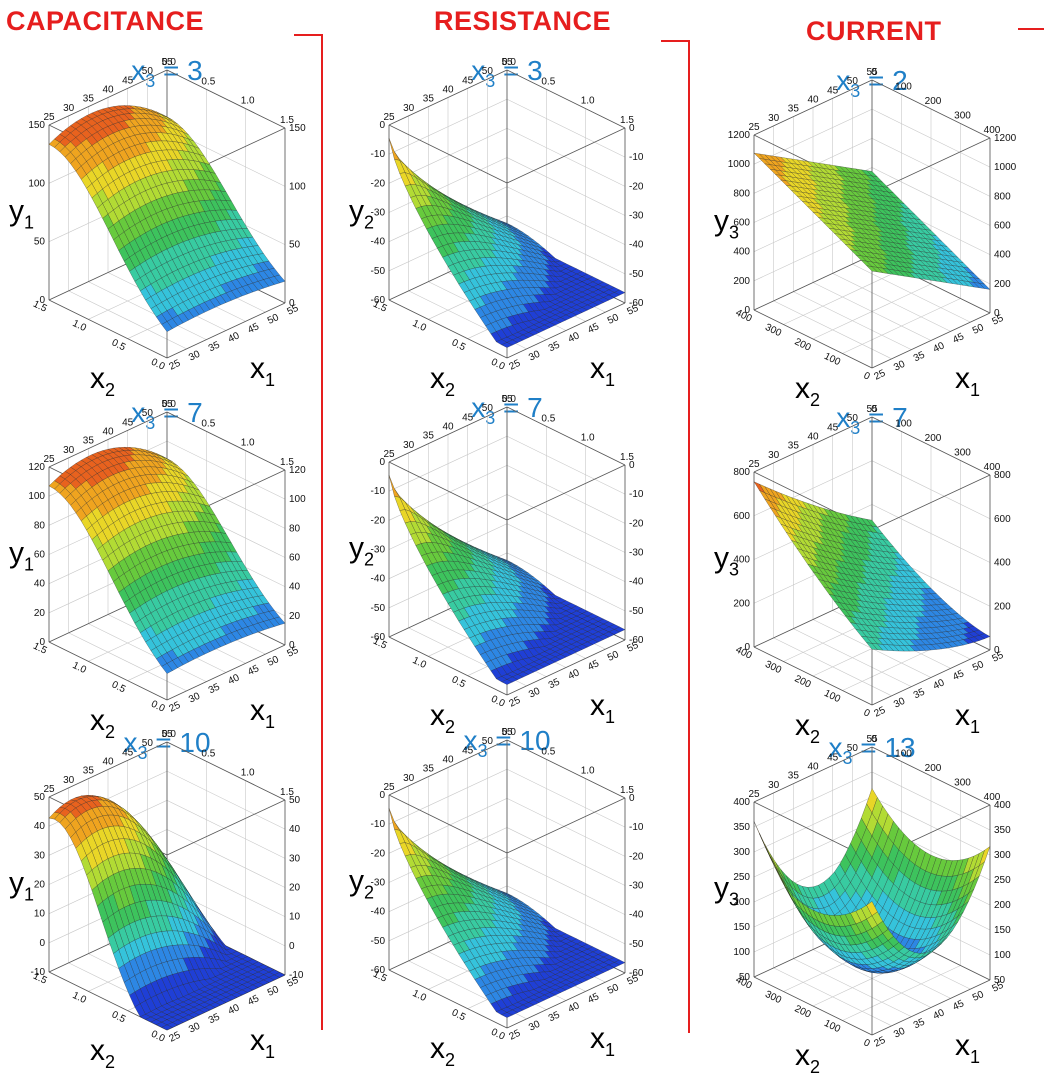  Describe the element at coordinates (233, 679) in the screenshot. I see `x1-tick: 40` at that location.